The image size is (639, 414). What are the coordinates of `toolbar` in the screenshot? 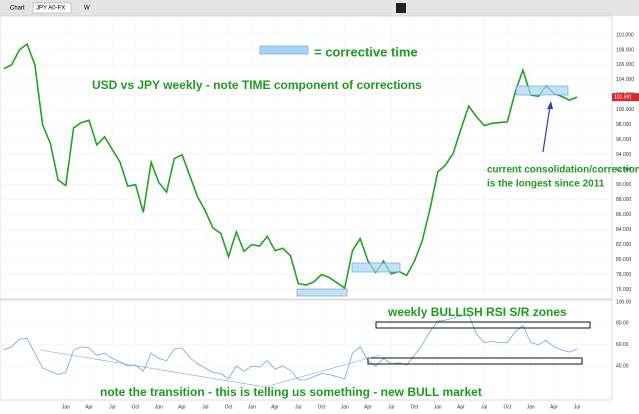 It's located at (319, 8).